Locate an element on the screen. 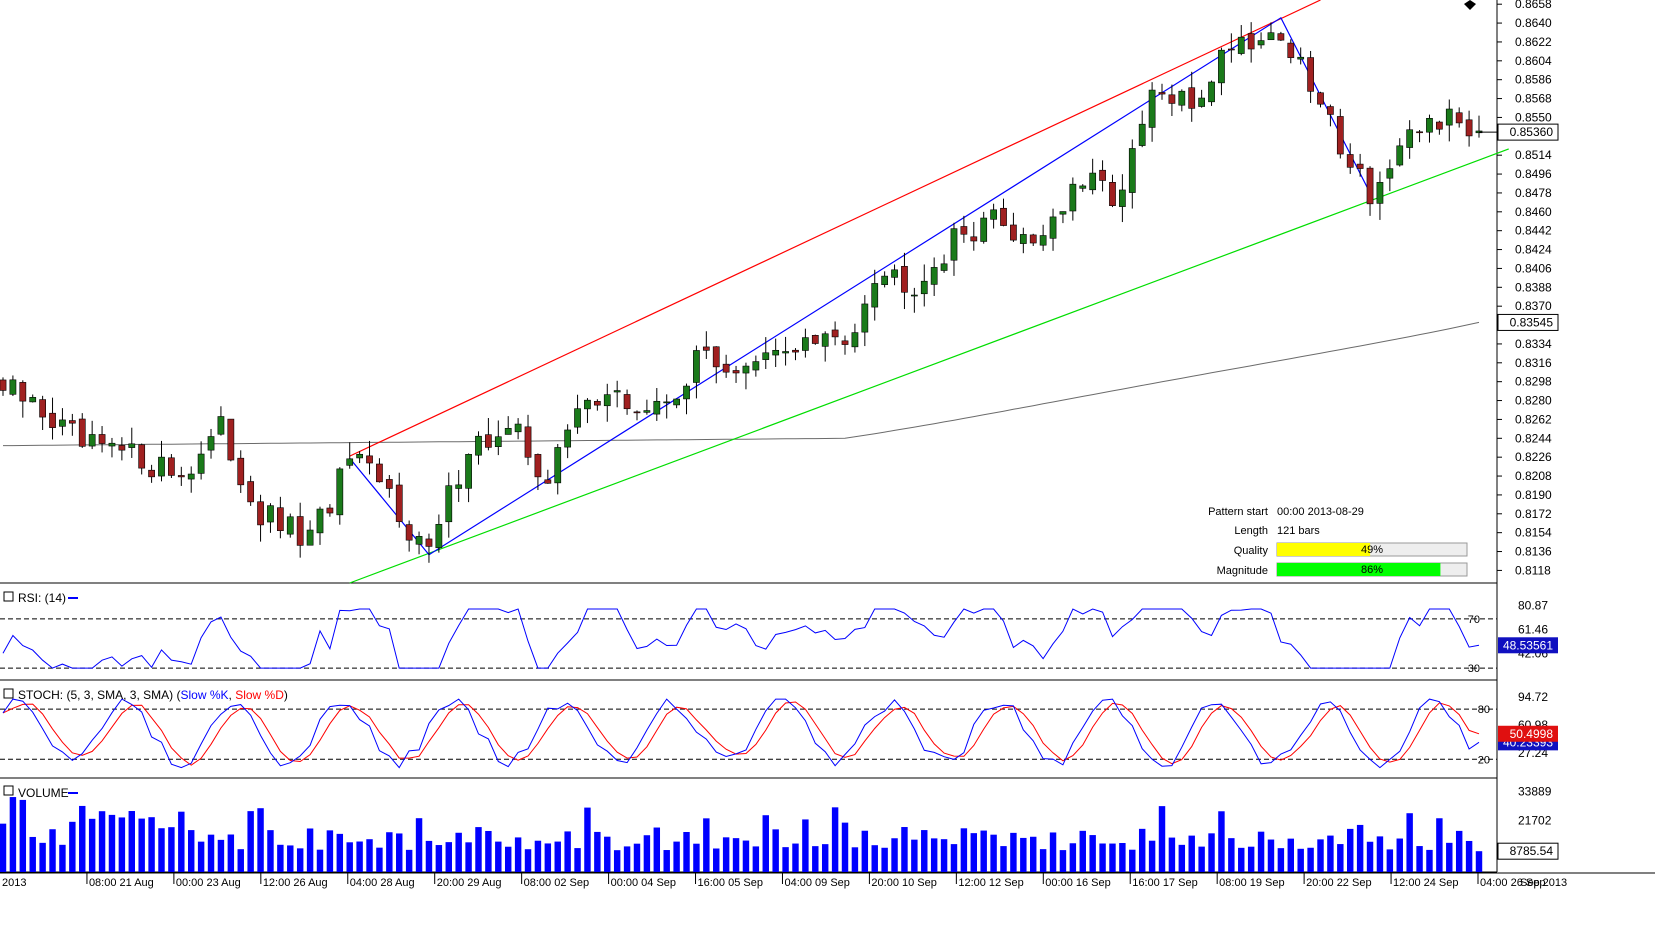 This screenshot has height=942, width=1655. time-tick-label: 04:00 28 Aug is located at coordinates (382, 883).